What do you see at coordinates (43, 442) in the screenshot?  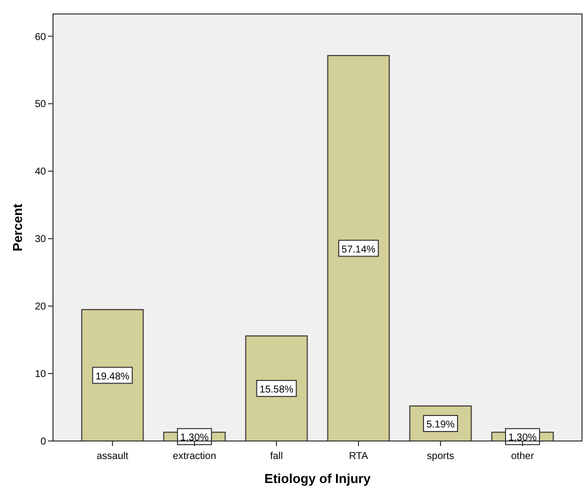 I see `y-tick-label: 0` at bounding box center [43, 442].